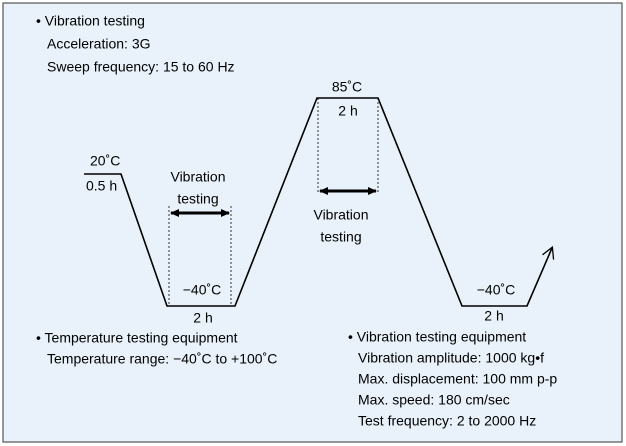  Describe the element at coordinates (99, 44) in the screenshot. I see `spec-line: Acceleration: 3G` at that location.